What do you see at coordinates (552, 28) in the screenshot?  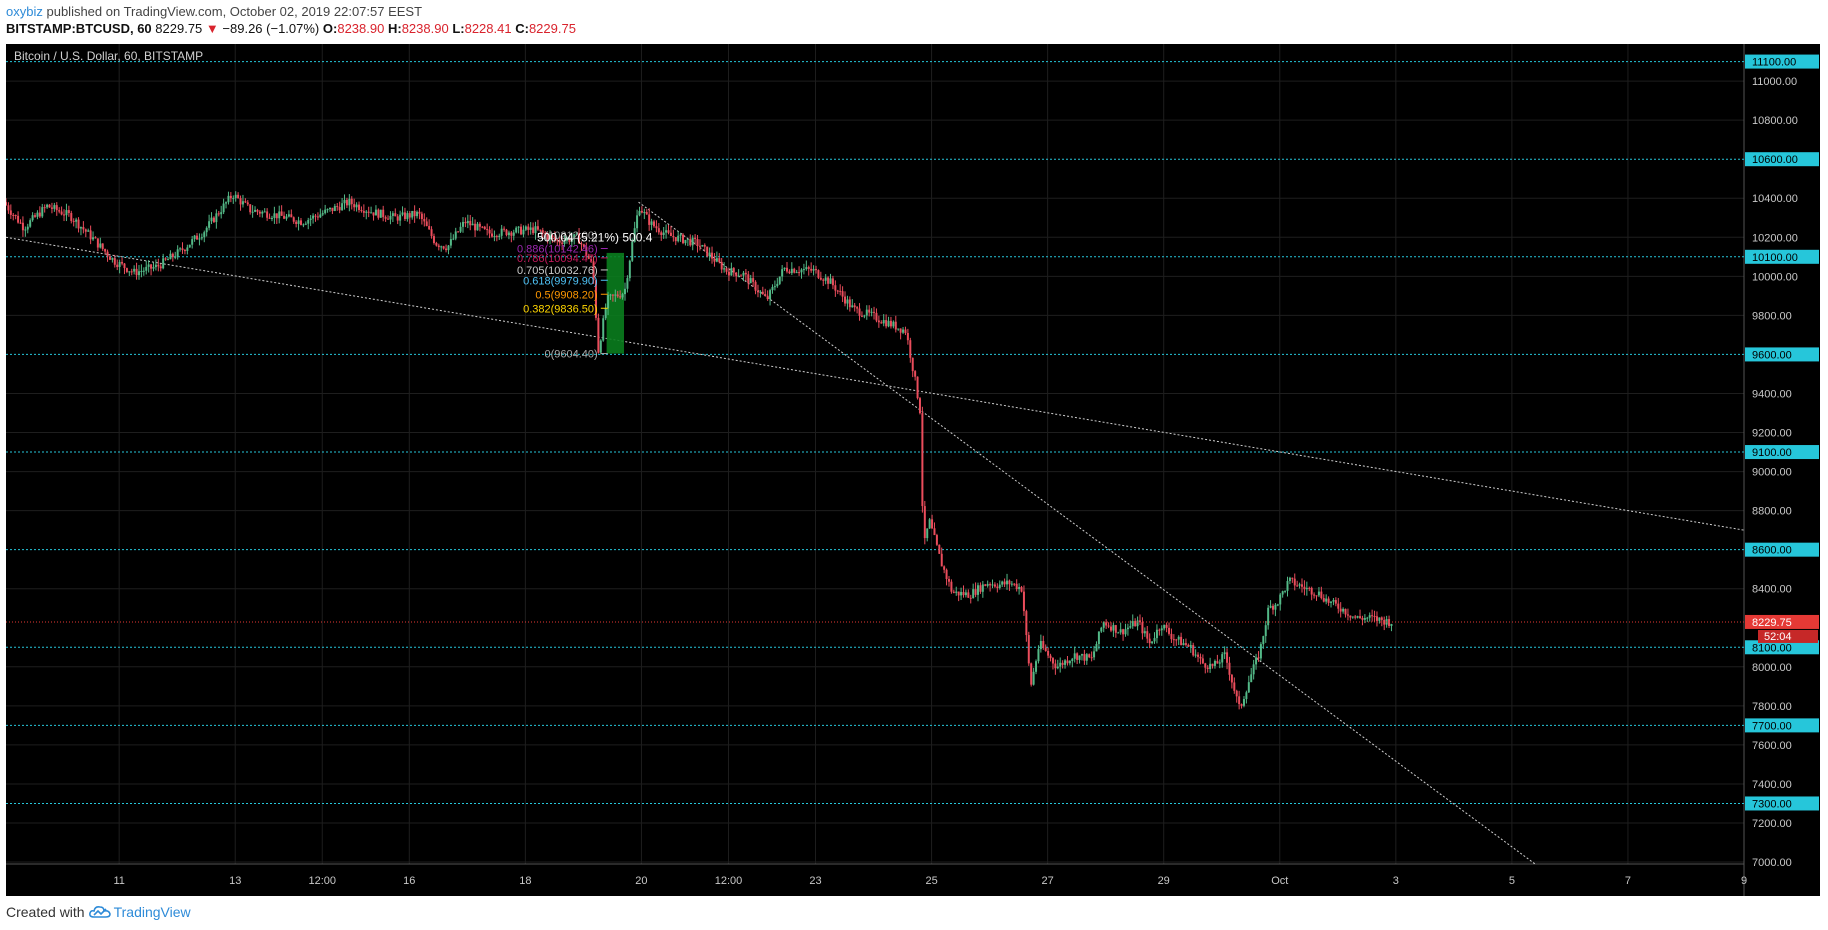 I see `close-value: 8229.75` at bounding box center [552, 28].